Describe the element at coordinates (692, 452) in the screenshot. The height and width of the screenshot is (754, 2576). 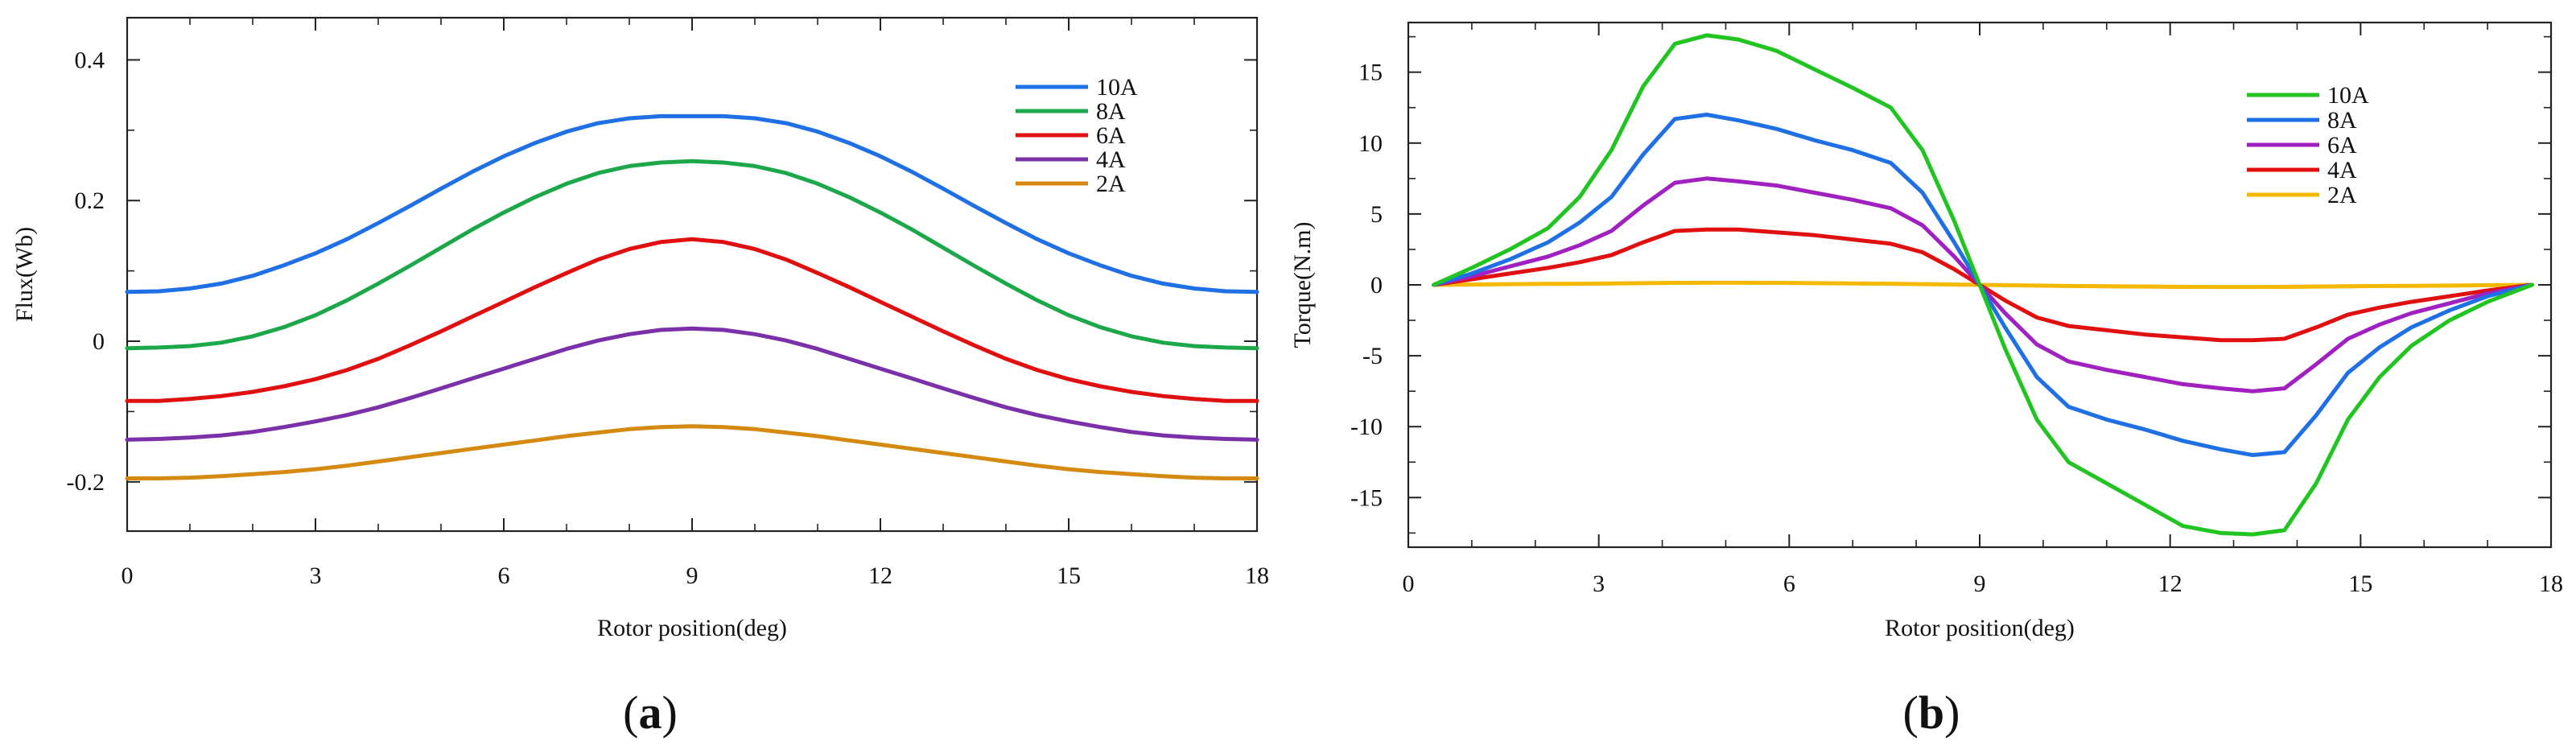
I see `chart-a-series-2A` at that location.